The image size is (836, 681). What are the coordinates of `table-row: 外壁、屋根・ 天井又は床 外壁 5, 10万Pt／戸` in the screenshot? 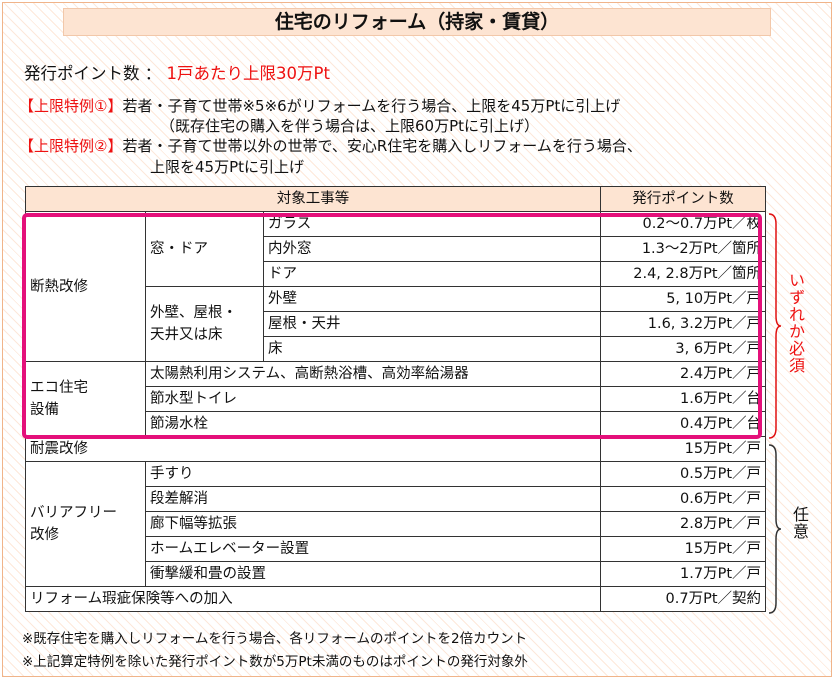 It's located at (396, 324).